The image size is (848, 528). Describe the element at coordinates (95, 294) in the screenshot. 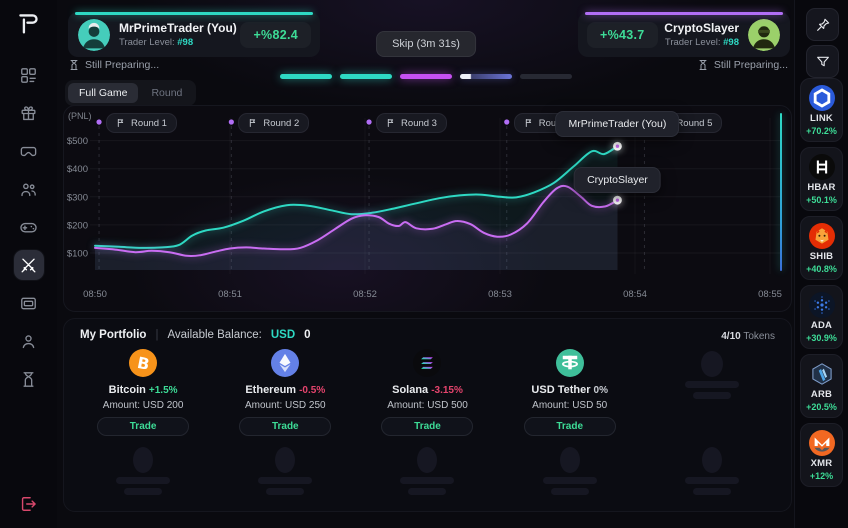

I see `svg-text: 08:50` at that location.